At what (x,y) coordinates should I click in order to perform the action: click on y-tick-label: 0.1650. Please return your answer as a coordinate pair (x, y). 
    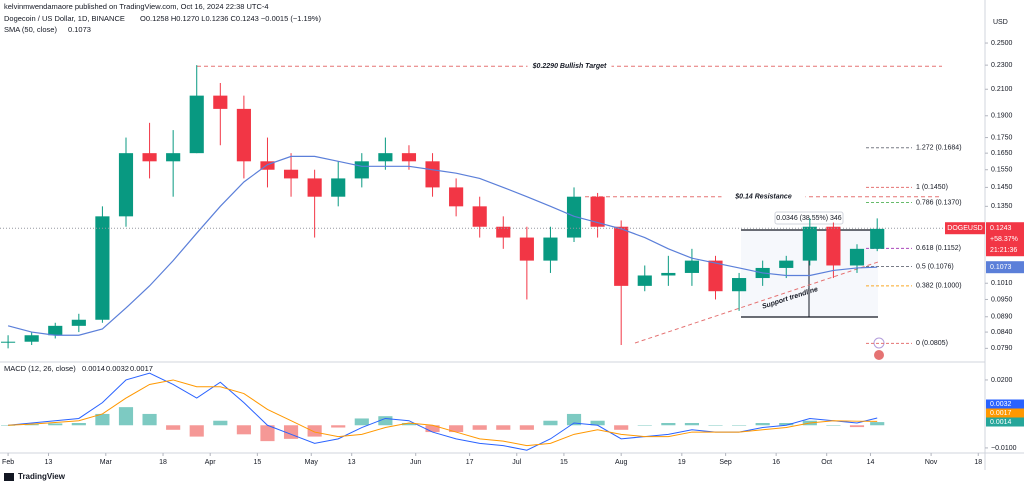
    Looking at the image, I should click on (1002, 153).